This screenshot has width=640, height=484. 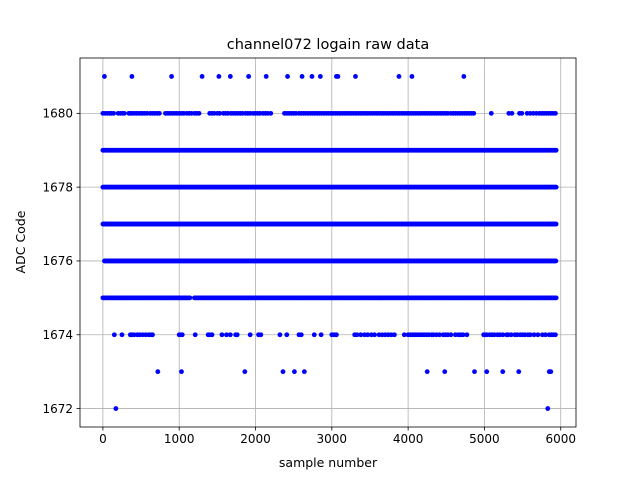 What do you see at coordinates (560, 439) in the screenshot?
I see `x-tick-label: 6000` at bounding box center [560, 439].